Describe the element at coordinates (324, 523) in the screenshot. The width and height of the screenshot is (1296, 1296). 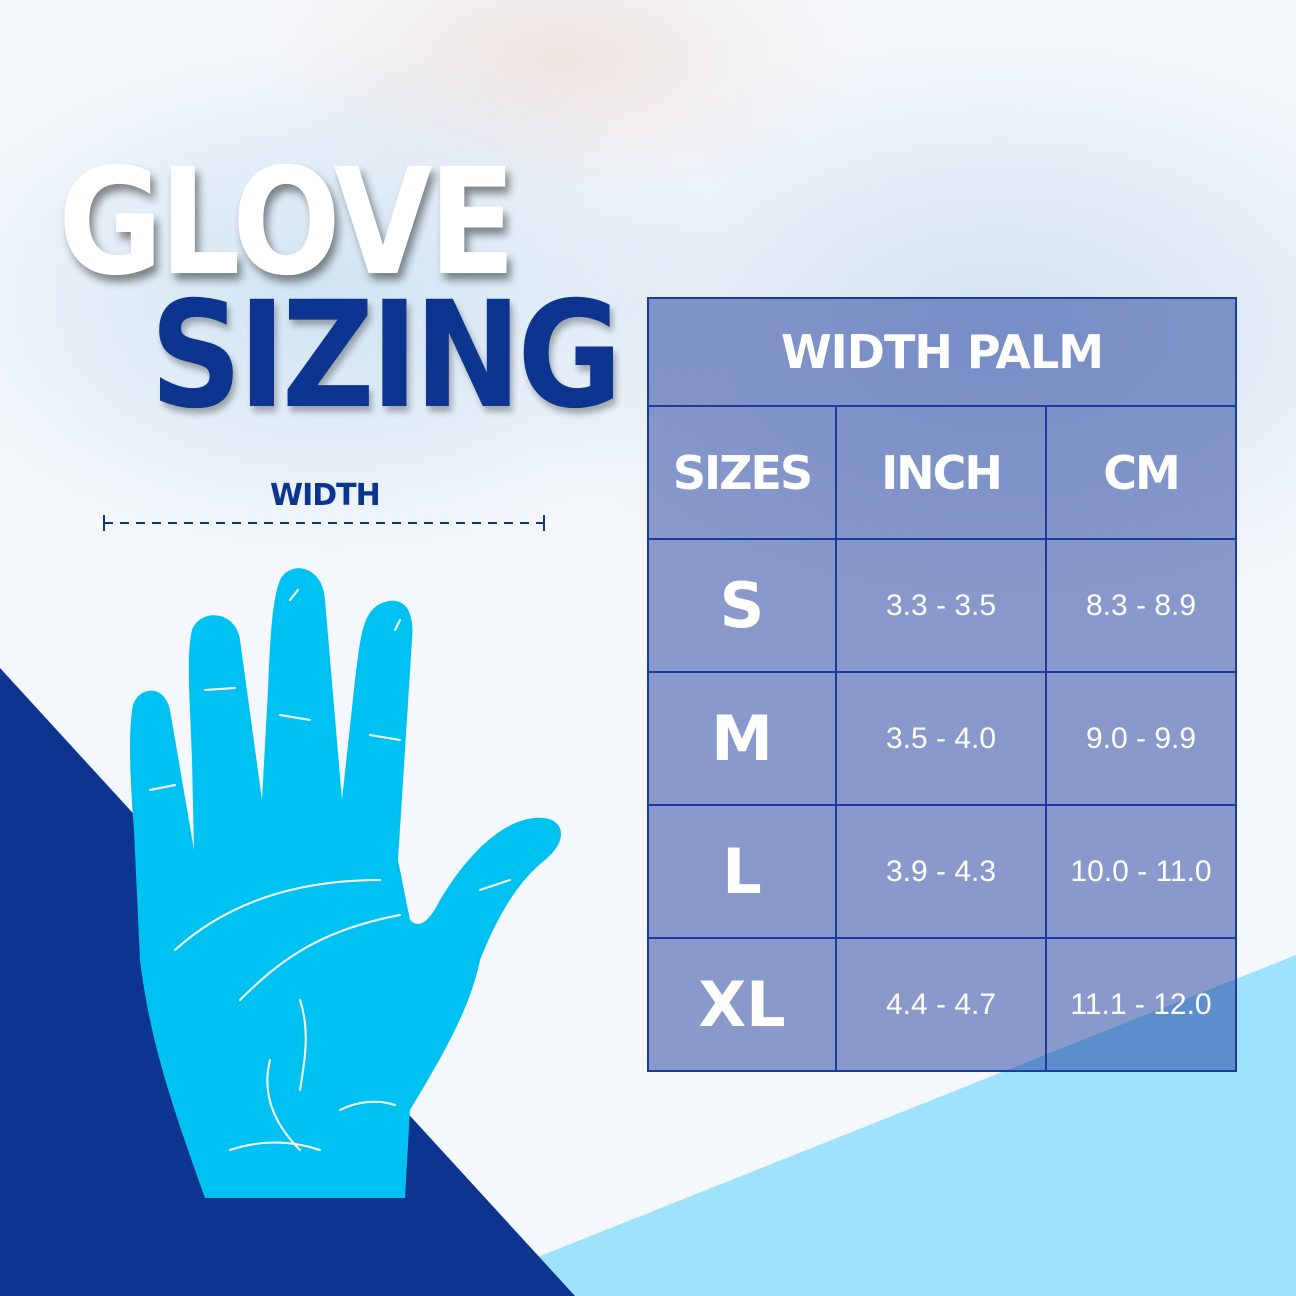
I see `width-dimension-line` at that location.